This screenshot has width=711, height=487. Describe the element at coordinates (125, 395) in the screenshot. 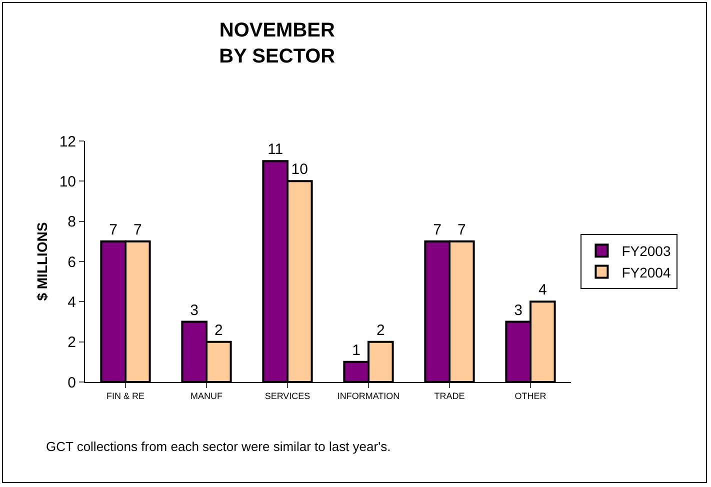

I see `x-tick-label: FIN & RE` at that location.